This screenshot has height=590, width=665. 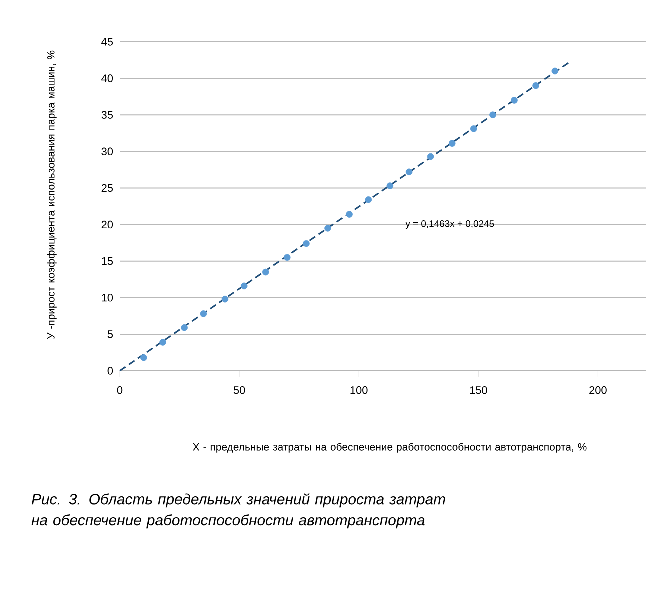 I want to click on x-tick-label: 100, so click(x=359, y=390).